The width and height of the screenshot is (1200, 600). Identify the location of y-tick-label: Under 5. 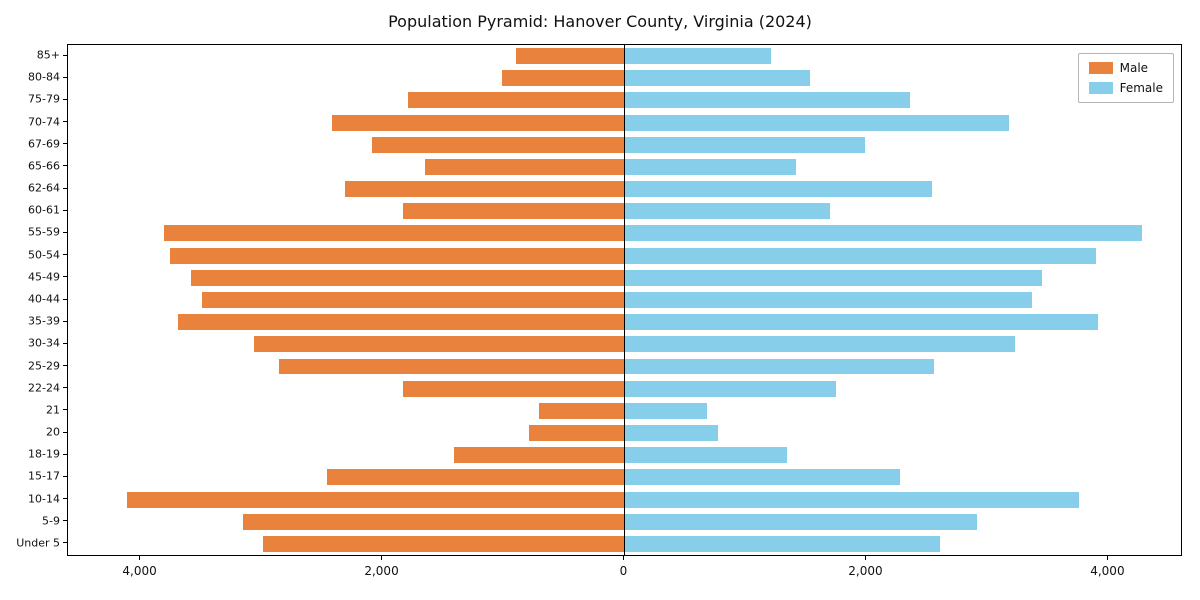
(38, 543).